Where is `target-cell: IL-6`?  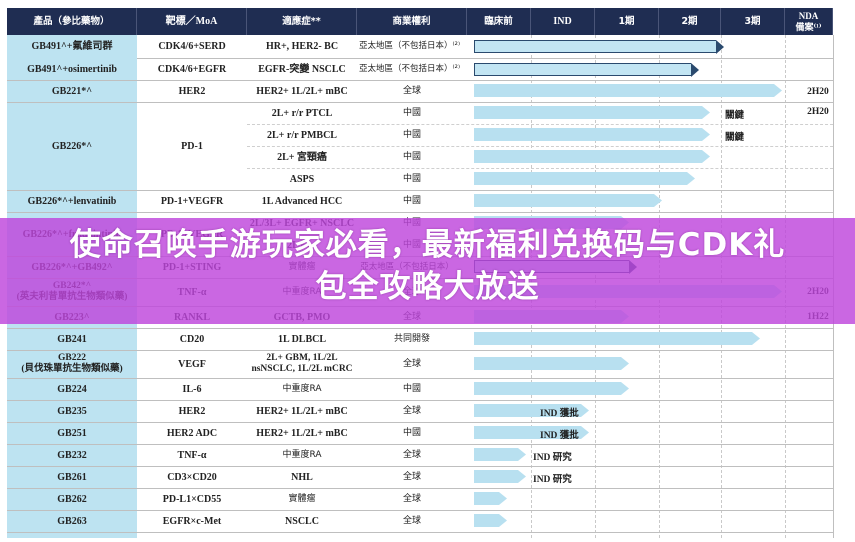
target-cell: IL-6 is located at coordinates (192, 389).